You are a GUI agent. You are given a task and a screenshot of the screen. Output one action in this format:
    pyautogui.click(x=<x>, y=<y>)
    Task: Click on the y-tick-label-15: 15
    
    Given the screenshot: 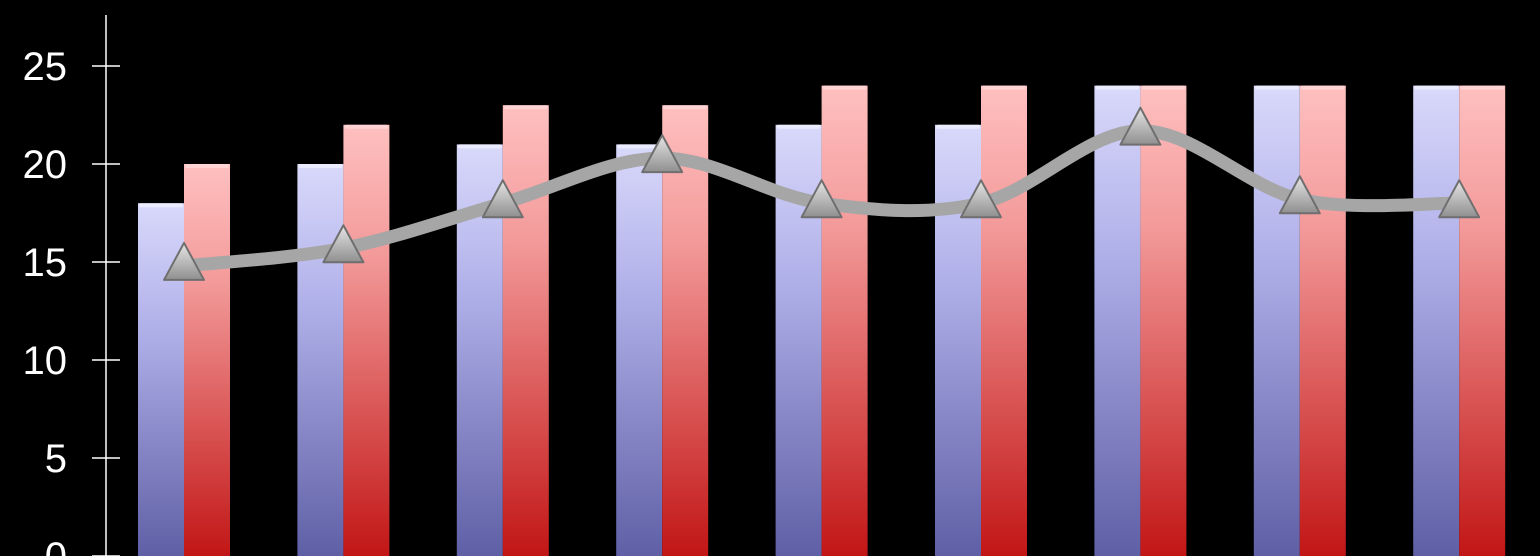 What is the action you would take?
    pyautogui.click(x=45, y=263)
    